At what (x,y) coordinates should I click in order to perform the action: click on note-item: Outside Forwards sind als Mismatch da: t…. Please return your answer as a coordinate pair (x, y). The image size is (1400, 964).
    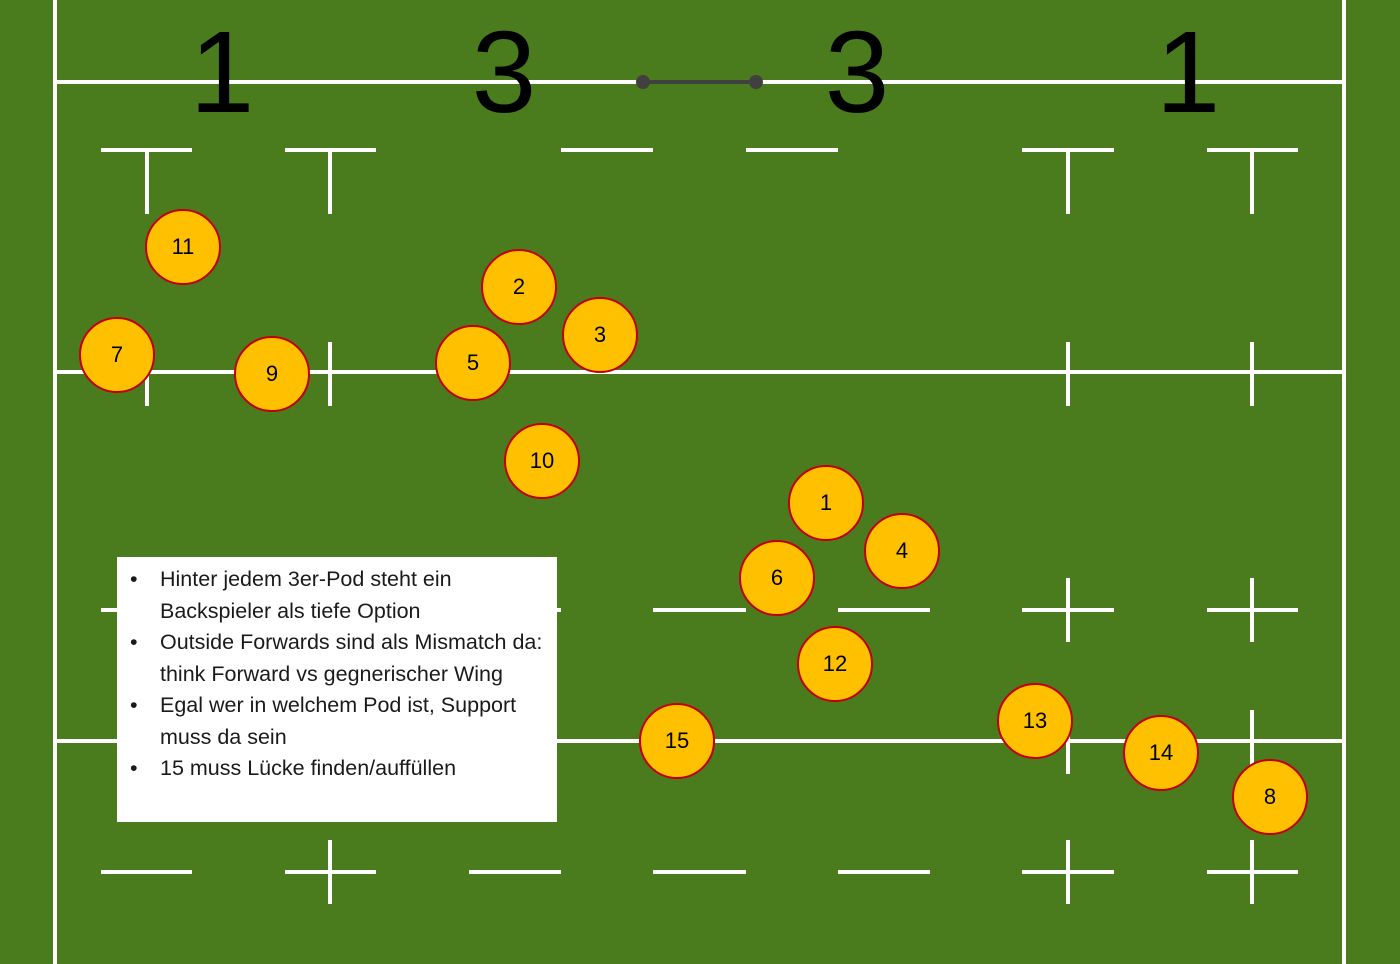
    Looking at the image, I should click on (337, 658).